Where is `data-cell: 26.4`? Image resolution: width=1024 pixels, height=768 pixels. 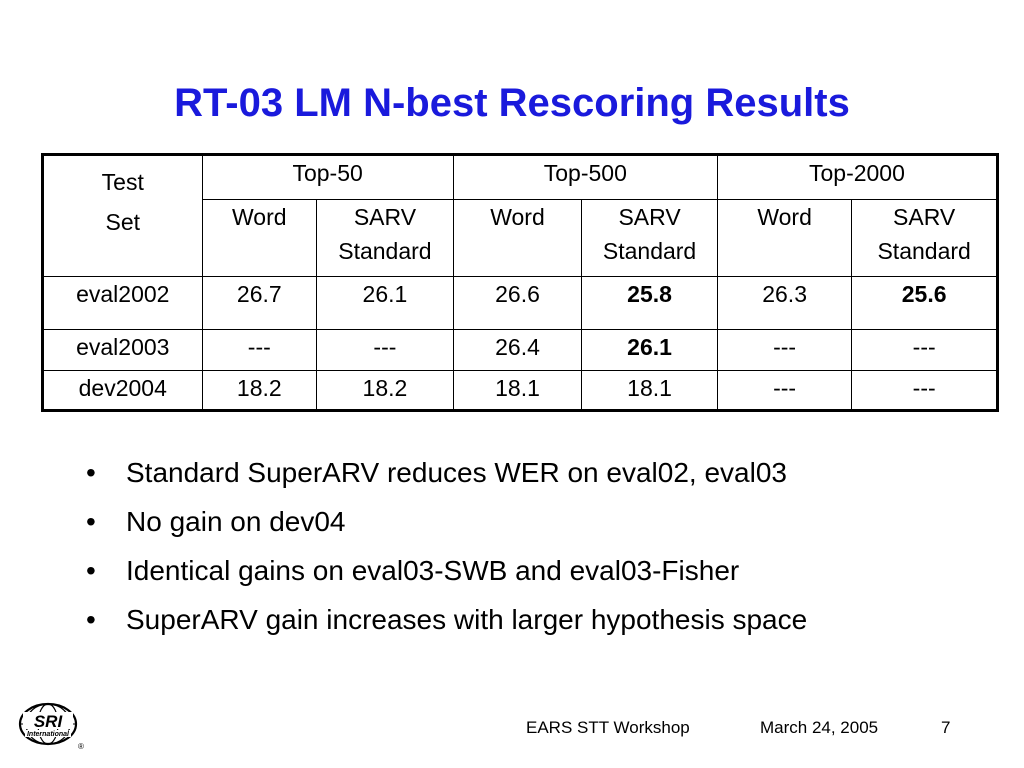 data-cell: 26.4 is located at coordinates (517, 350).